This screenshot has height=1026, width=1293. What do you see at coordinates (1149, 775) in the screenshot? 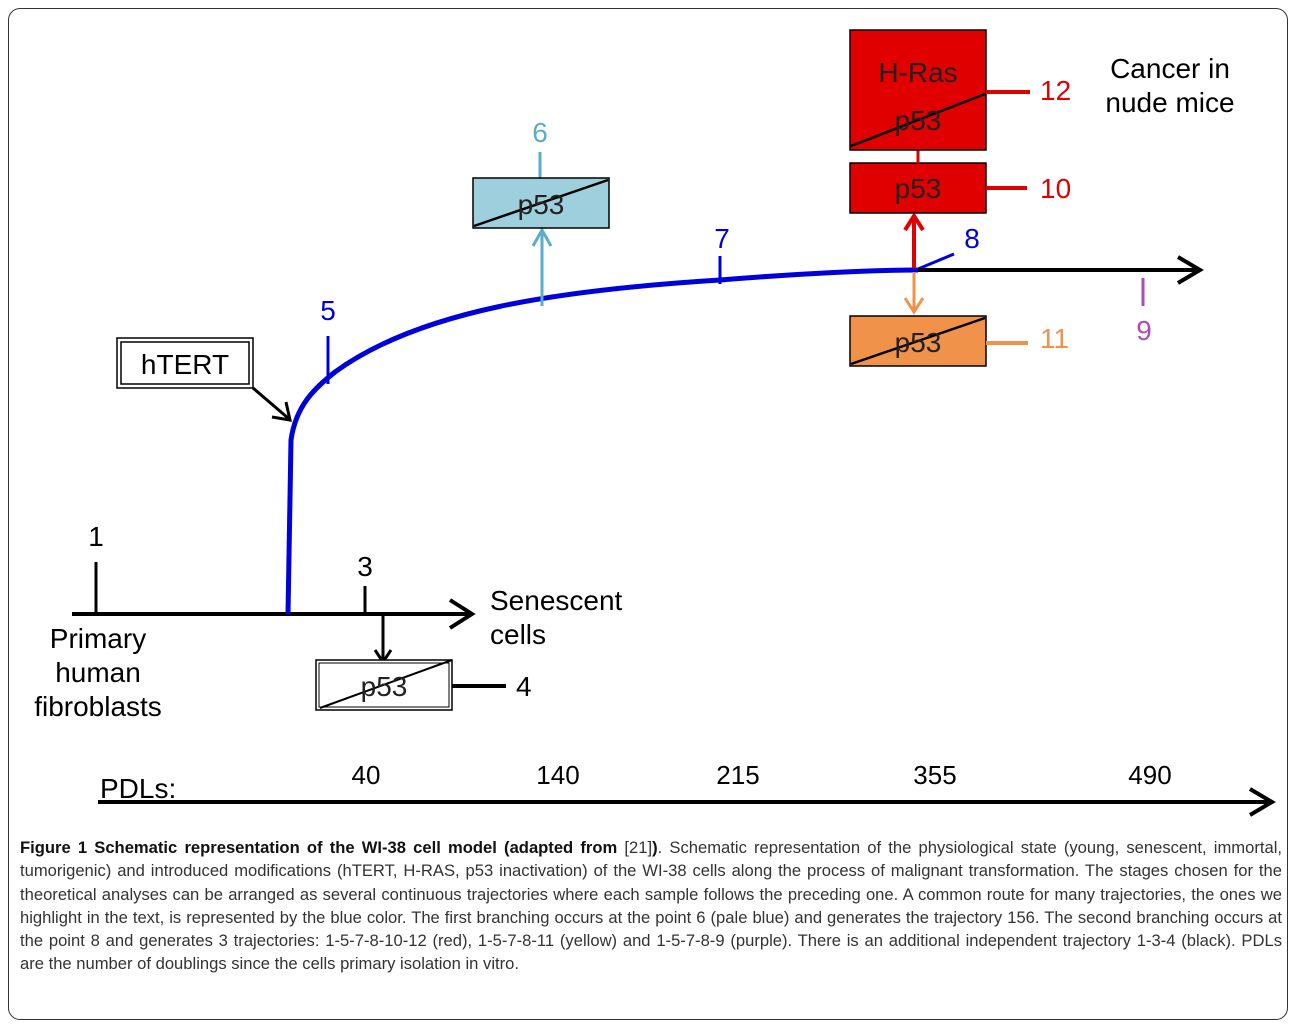
I see `pdl-tick-490: 490` at bounding box center [1149, 775].